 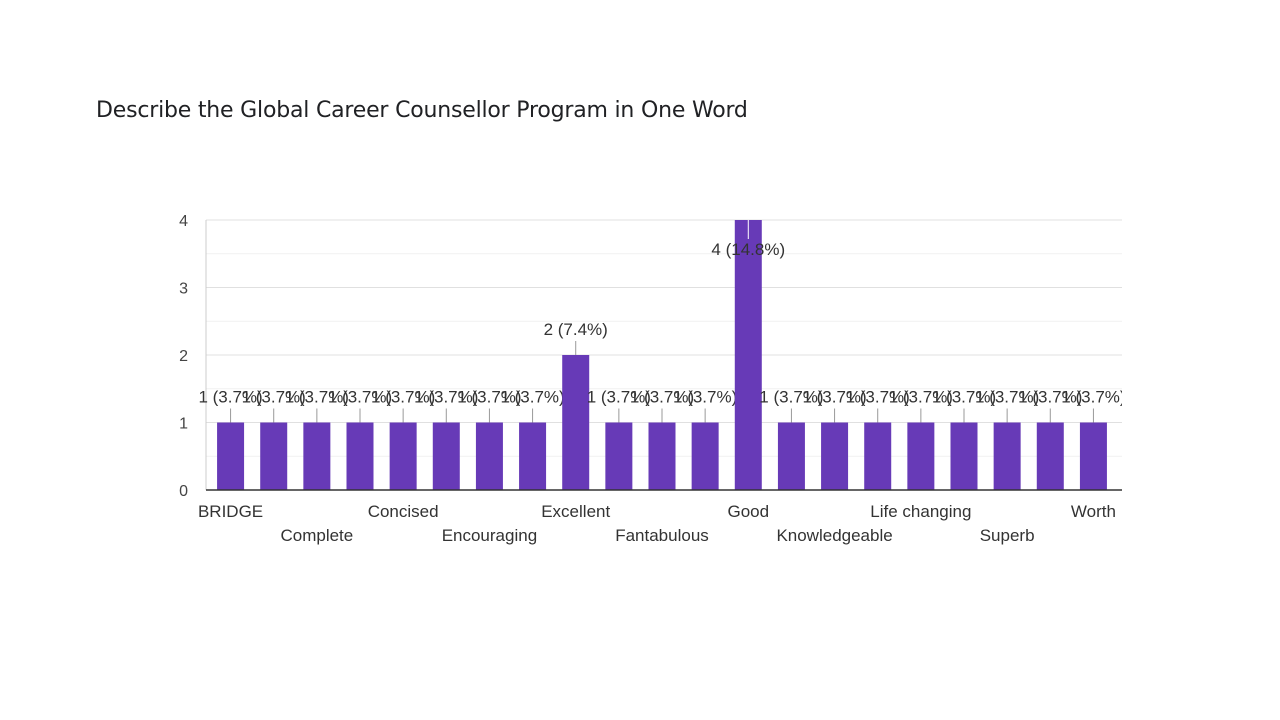 I want to click on data-label: 4 (14.8%), so click(x=748, y=249).